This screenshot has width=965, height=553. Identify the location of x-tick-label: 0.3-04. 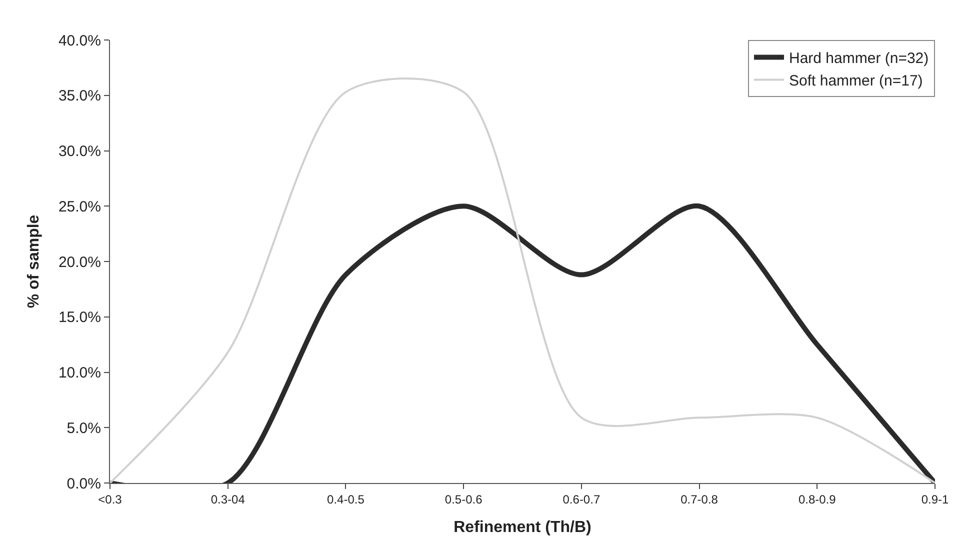
(228, 499).